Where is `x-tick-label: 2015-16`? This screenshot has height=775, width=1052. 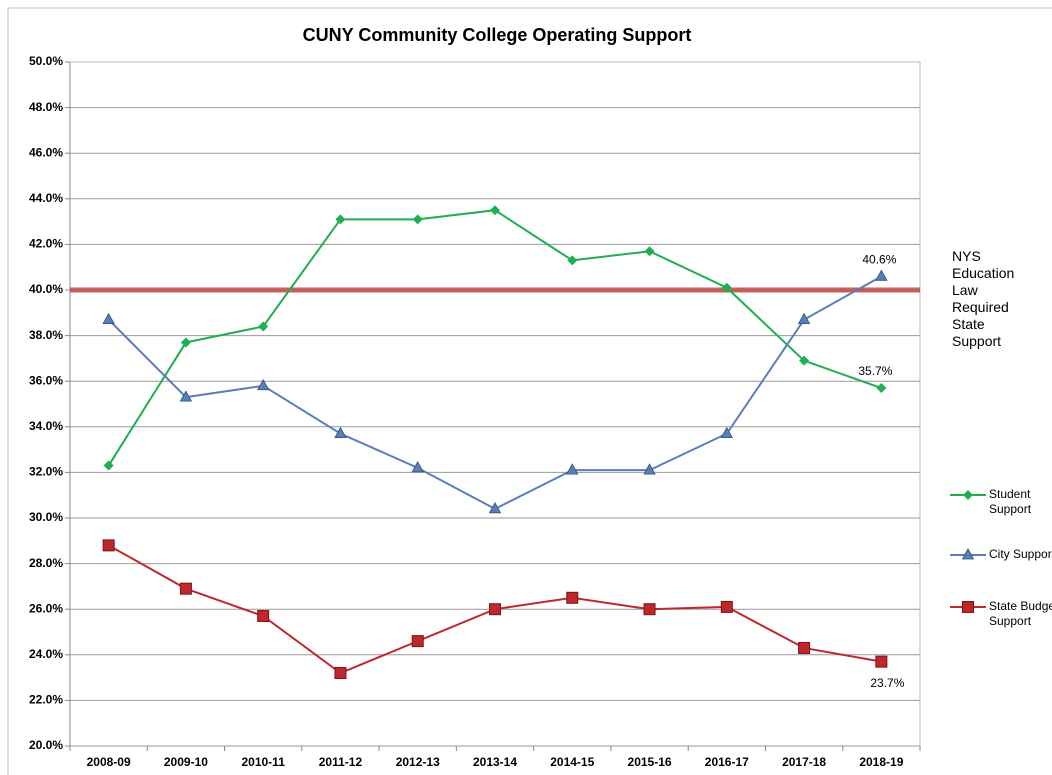
x-tick-label: 2015-16 is located at coordinates (650, 762).